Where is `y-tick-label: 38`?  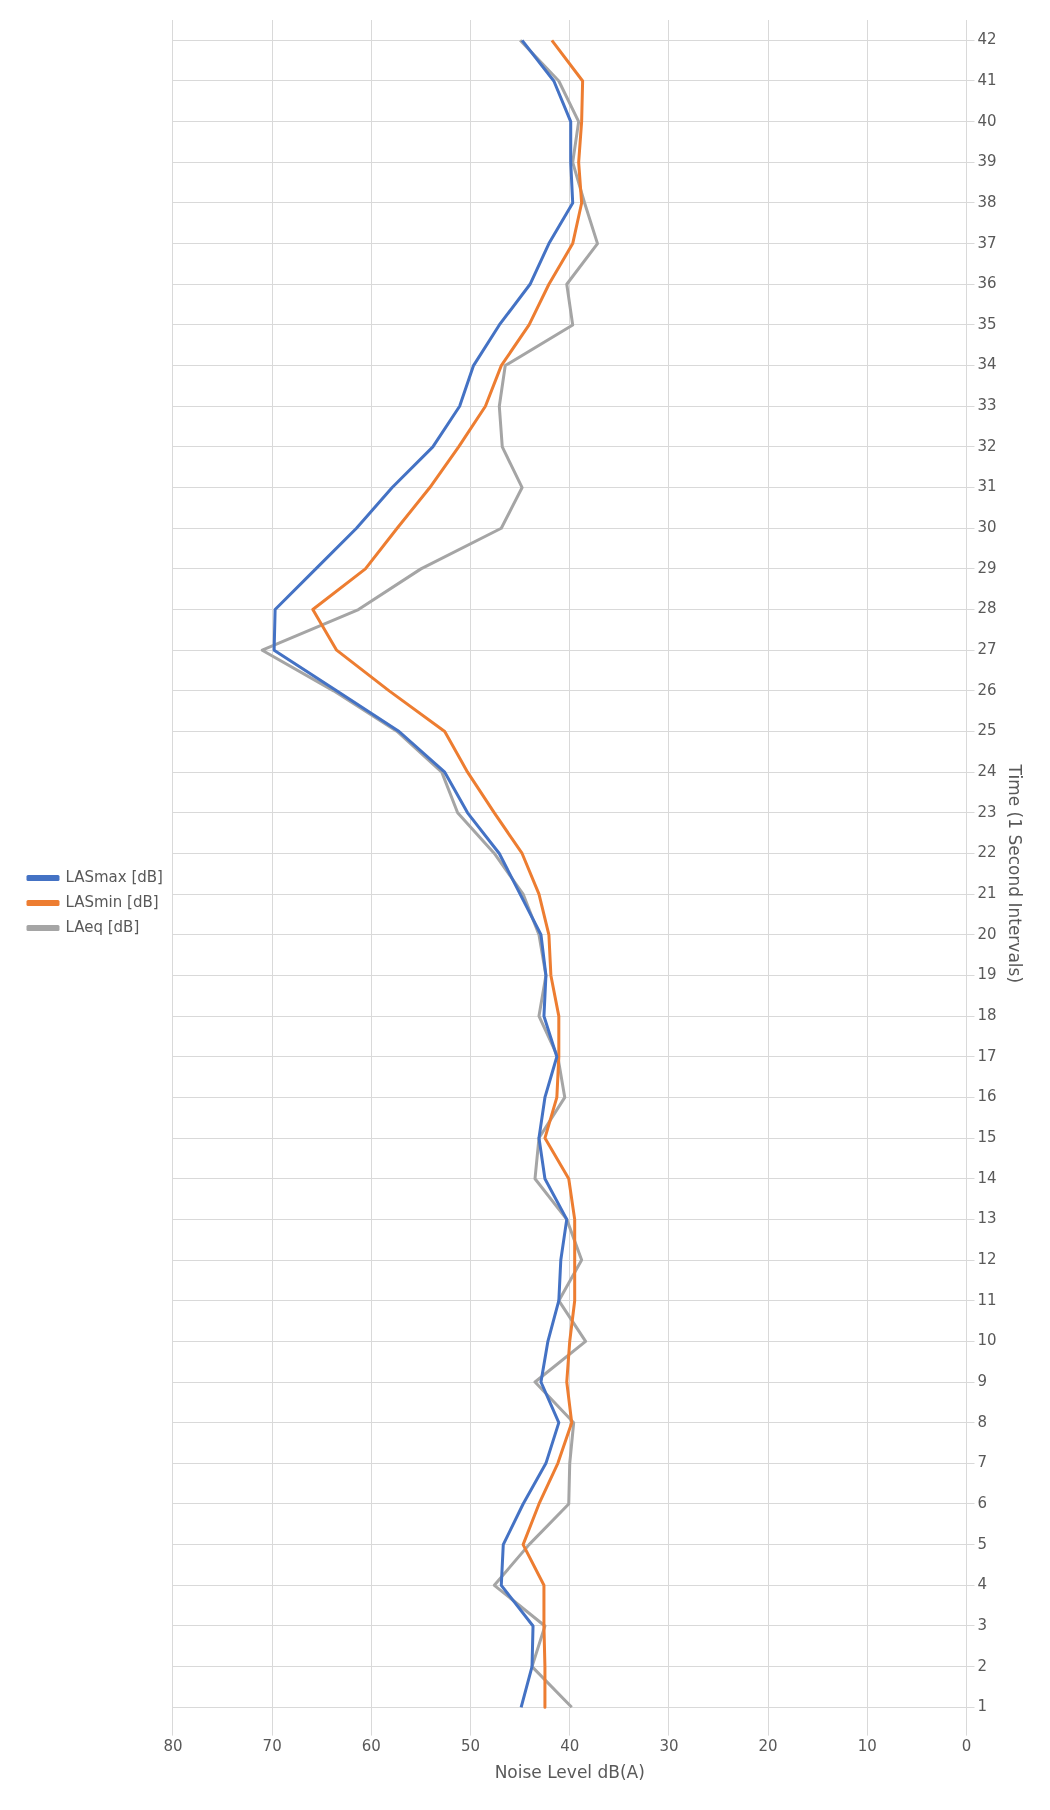 y-tick-label: 38 is located at coordinates (987, 201).